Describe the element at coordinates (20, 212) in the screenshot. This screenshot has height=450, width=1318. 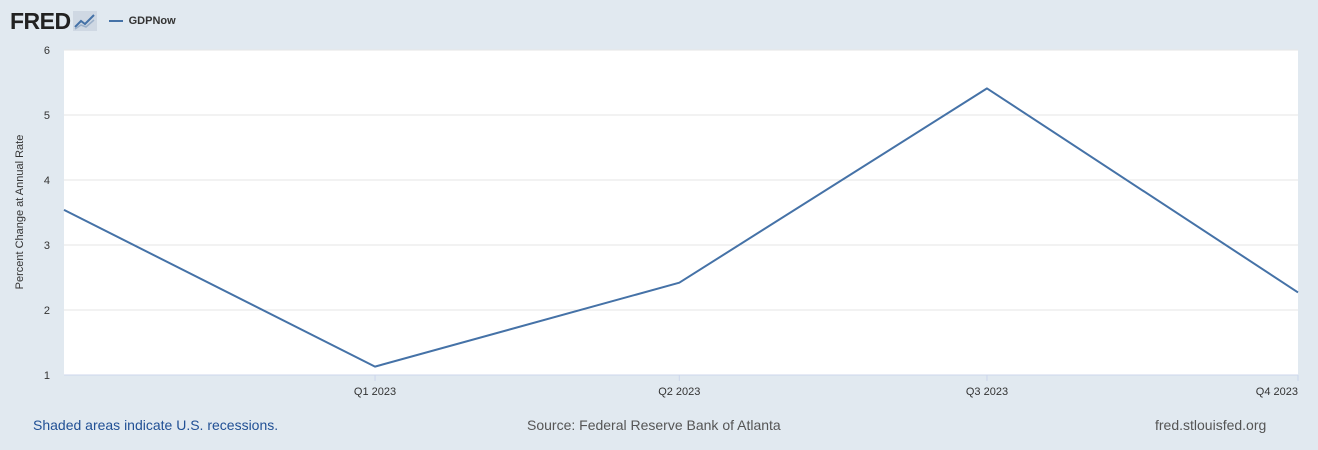
I see `y-axis-title: Percent Change at Annual Rate` at that location.